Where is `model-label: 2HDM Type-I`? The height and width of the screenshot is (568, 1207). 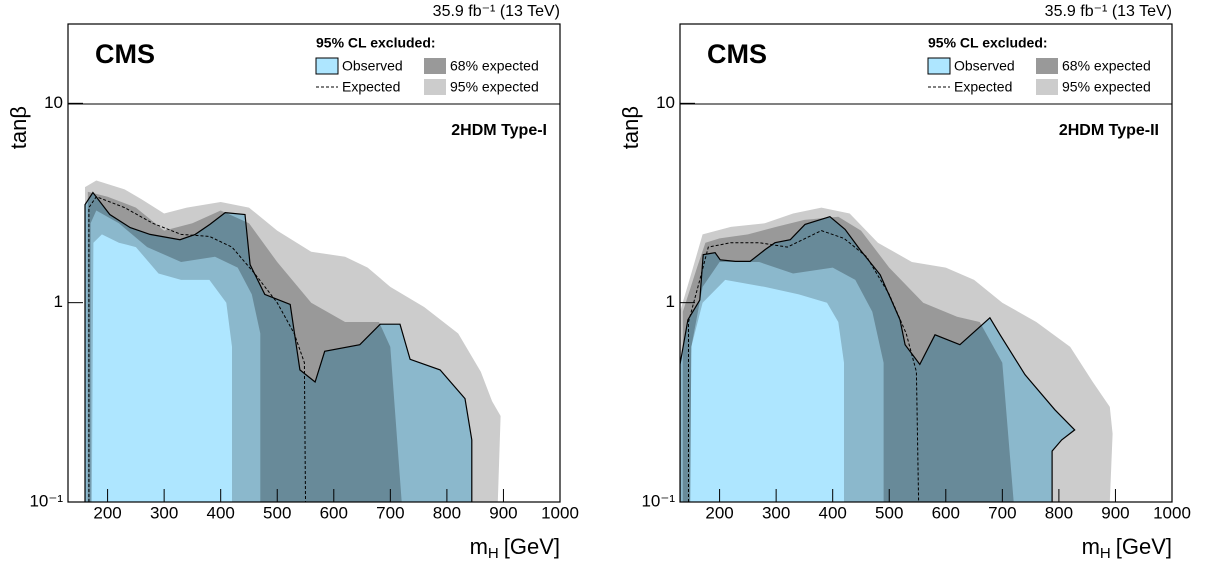
model-label: 2HDM Type-I is located at coordinates (499, 130).